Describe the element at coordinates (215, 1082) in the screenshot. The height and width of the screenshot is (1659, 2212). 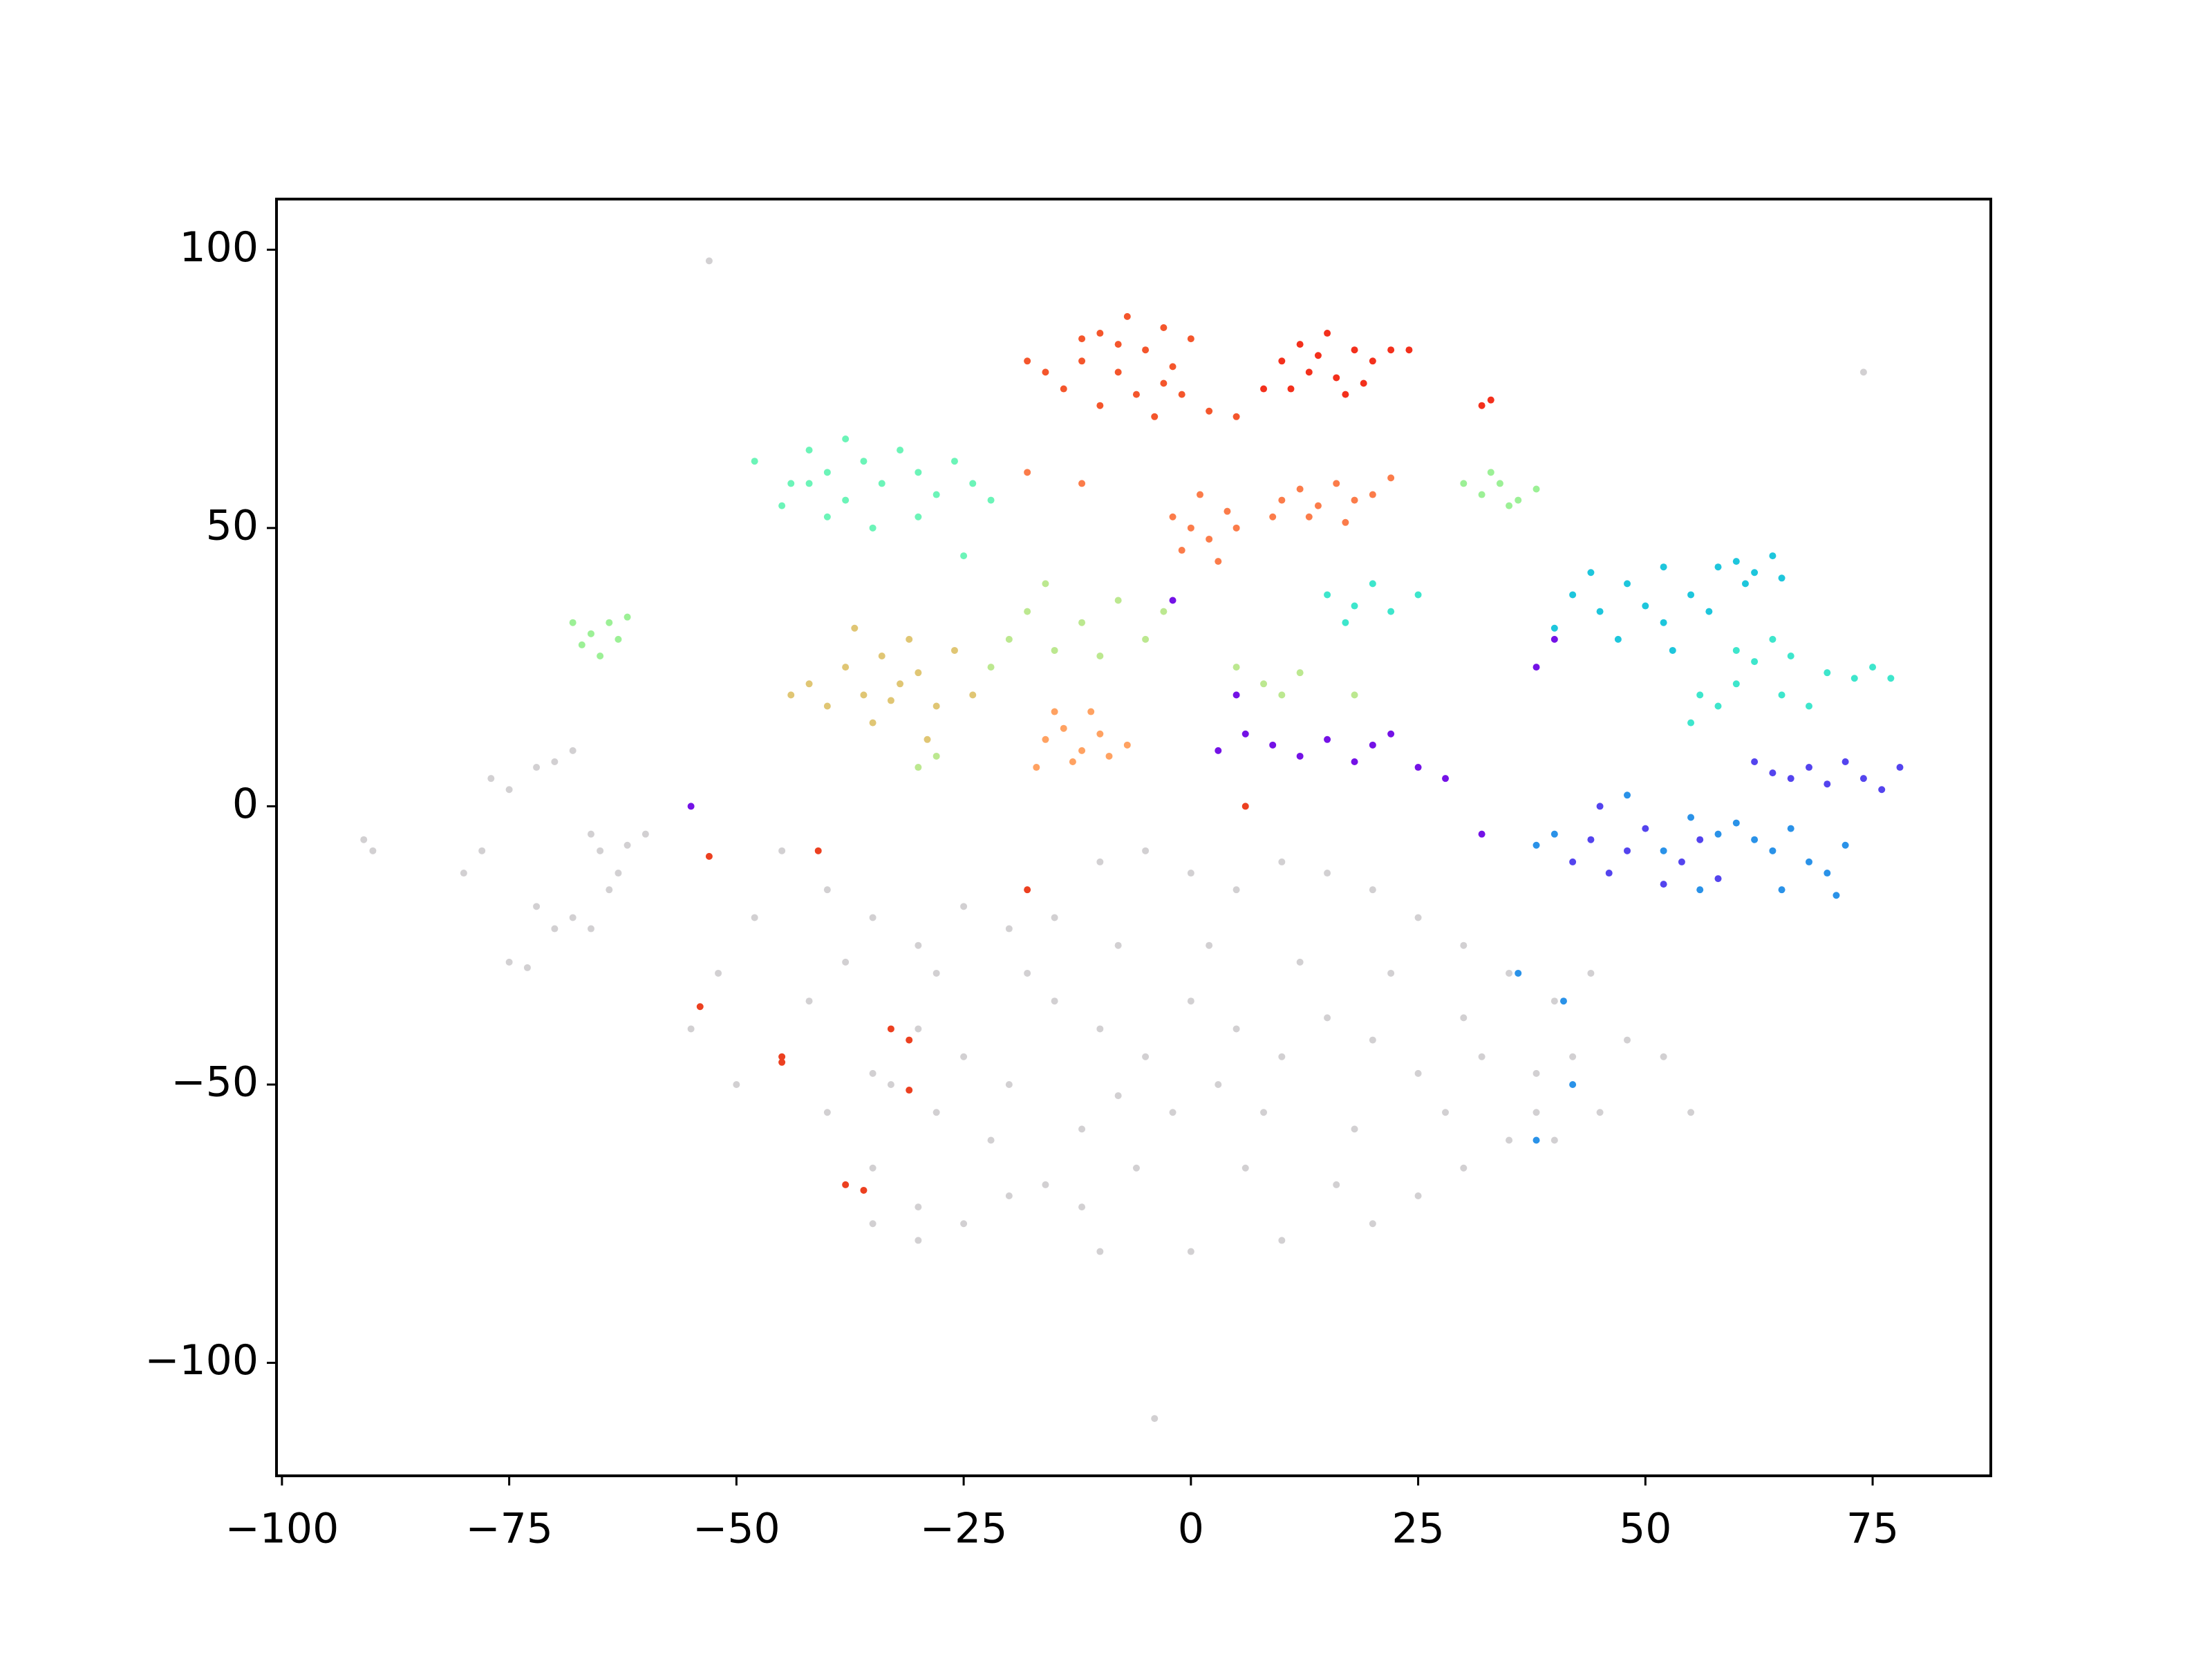
I see `y-tick-label: −50` at that location.